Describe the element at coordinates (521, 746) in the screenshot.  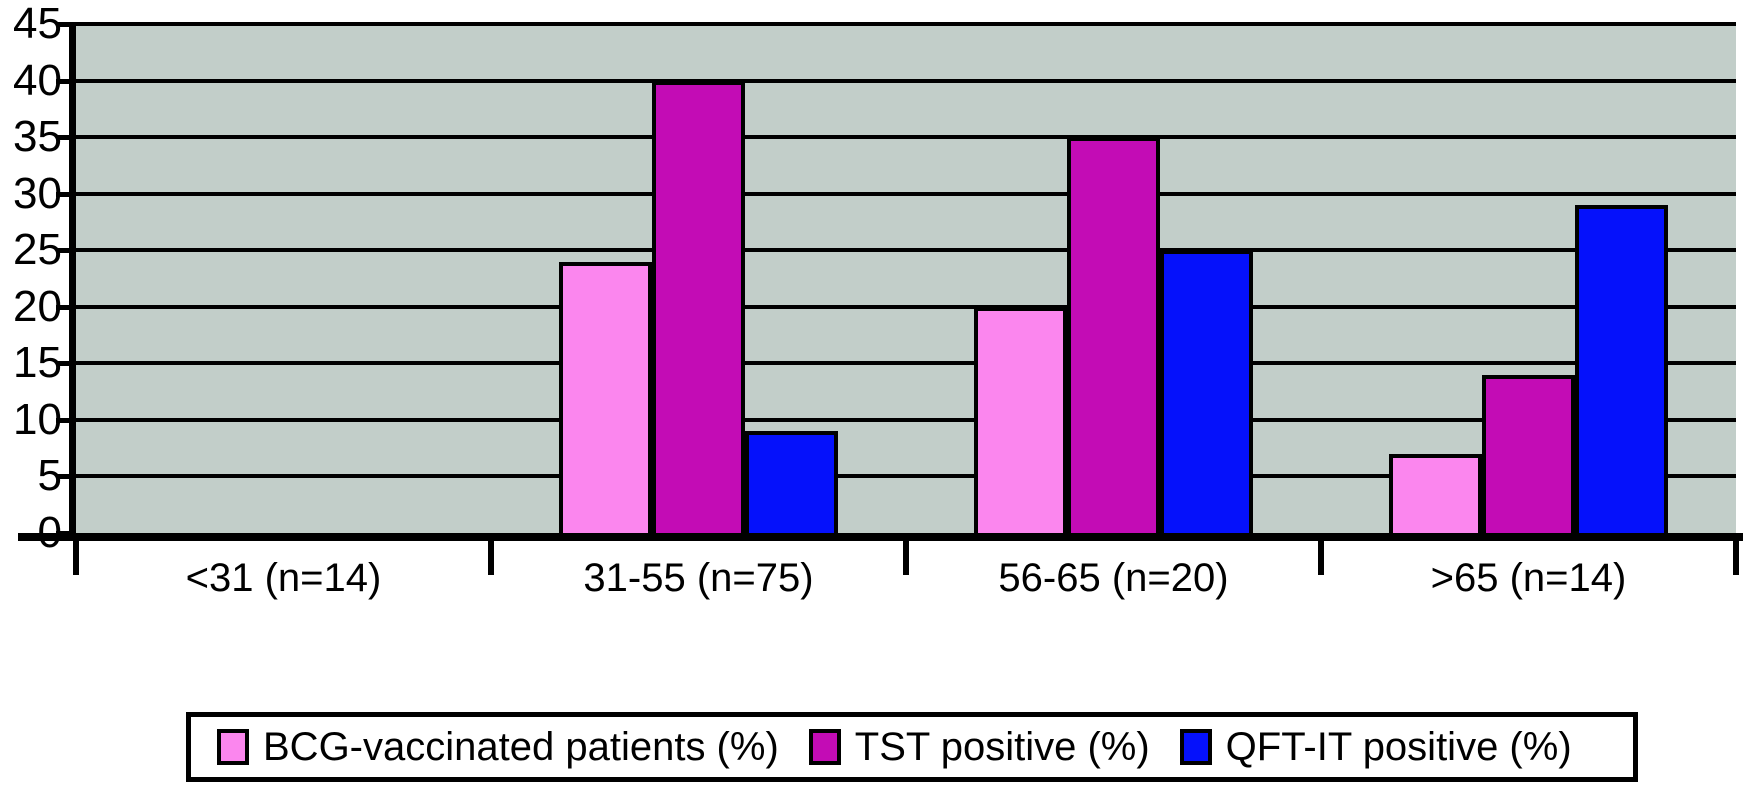
I see `legend-label: BCG-vaccinated patients (%)` at that location.